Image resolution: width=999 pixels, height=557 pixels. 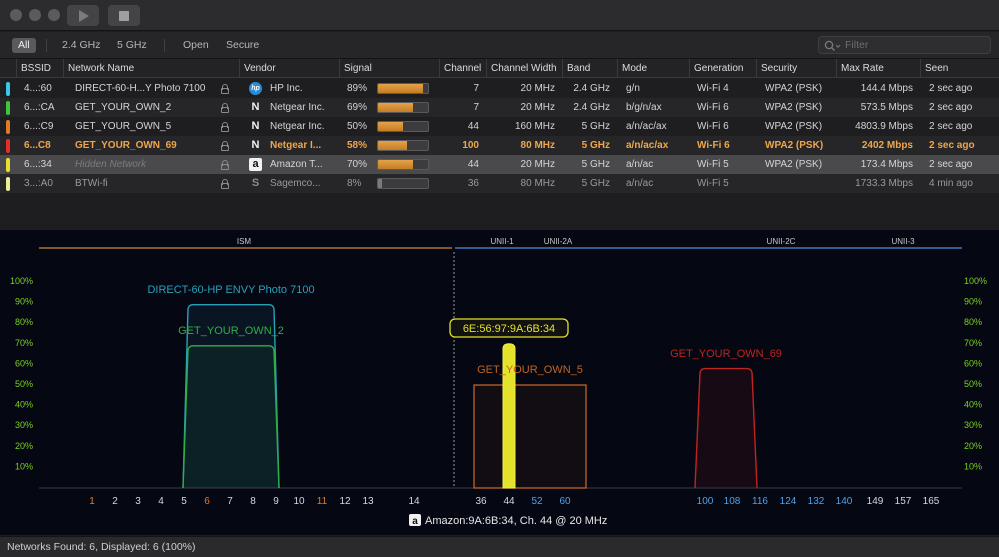 What do you see at coordinates (558, 241) in the screenshot?
I see `band-label: UNII-2A` at bounding box center [558, 241].